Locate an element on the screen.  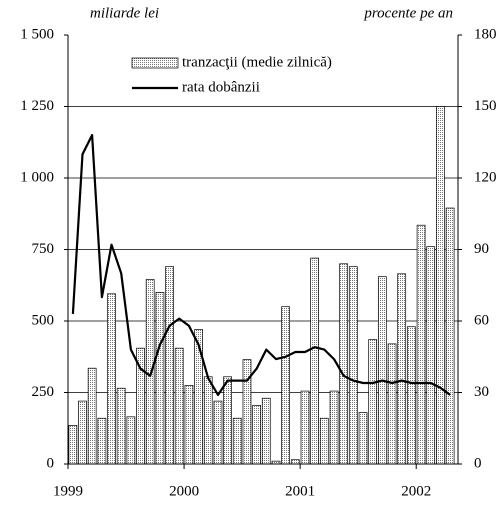
y-tick-label: 1 500 is located at coordinates (37, 34).